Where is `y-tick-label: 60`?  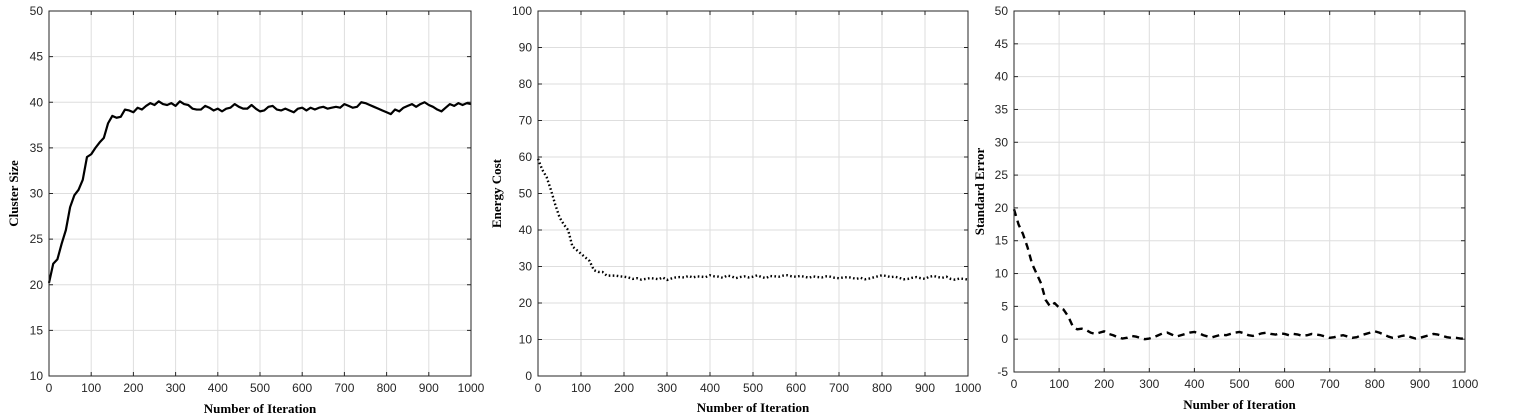
y-tick-label: 60 is located at coordinates (526, 157).